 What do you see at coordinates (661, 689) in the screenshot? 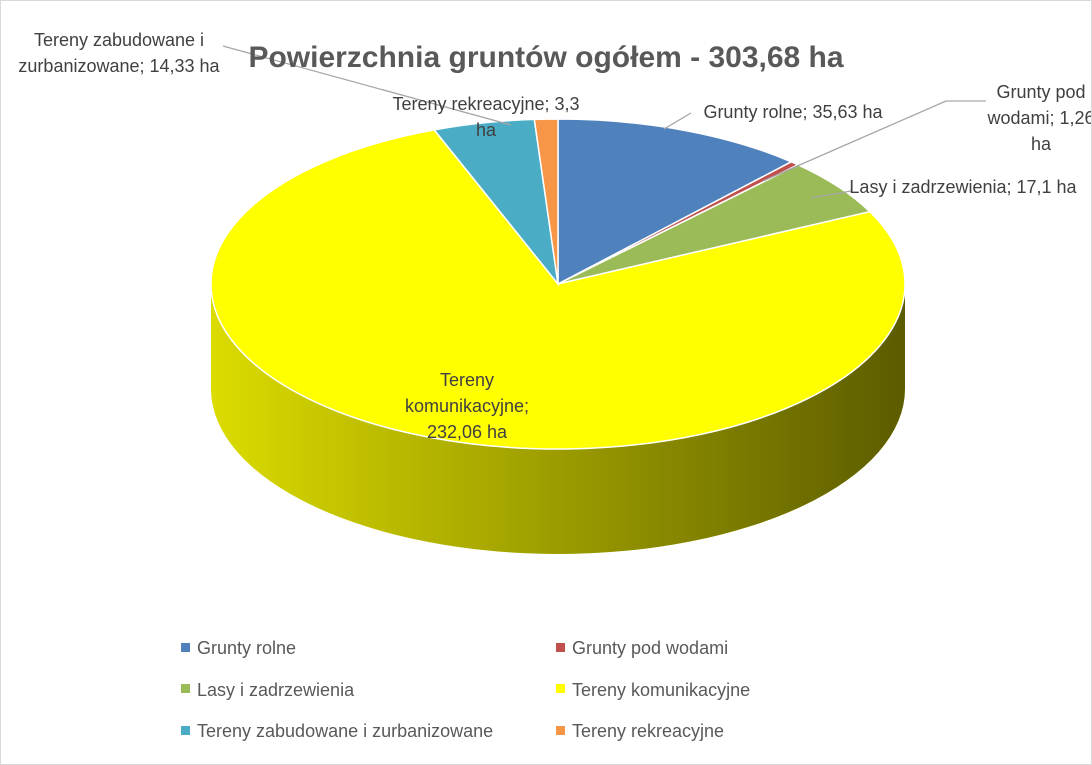
I see `legend-label: Tereny komunikacyjne` at bounding box center [661, 689].